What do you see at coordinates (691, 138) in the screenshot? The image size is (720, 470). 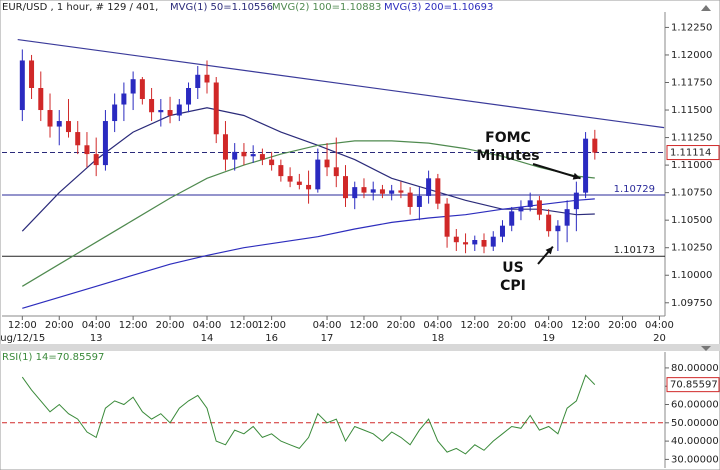 I see `y-tick-label: 1.11250` at bounding box center [691, 138].